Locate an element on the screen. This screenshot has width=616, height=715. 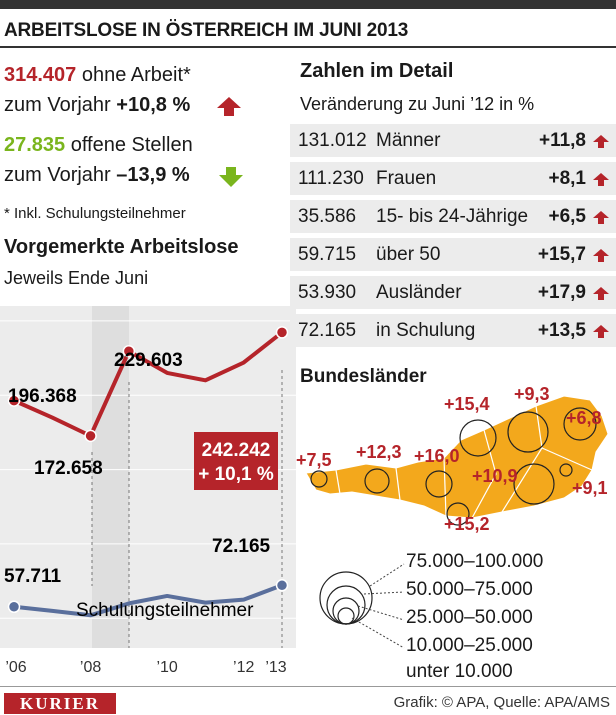
value-2013-box is located at coordinates (236, 461).